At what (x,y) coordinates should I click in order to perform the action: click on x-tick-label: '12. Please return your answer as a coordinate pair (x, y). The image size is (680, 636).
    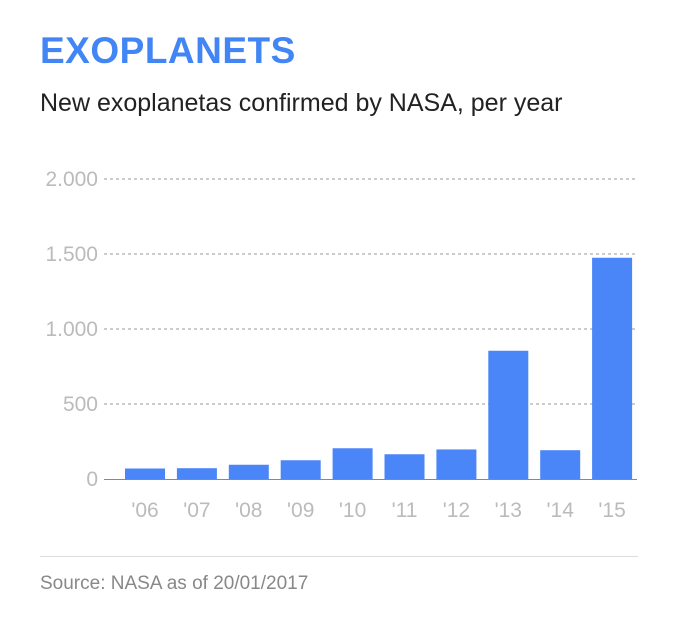
    Looking at the image, I should click on (456, 510).